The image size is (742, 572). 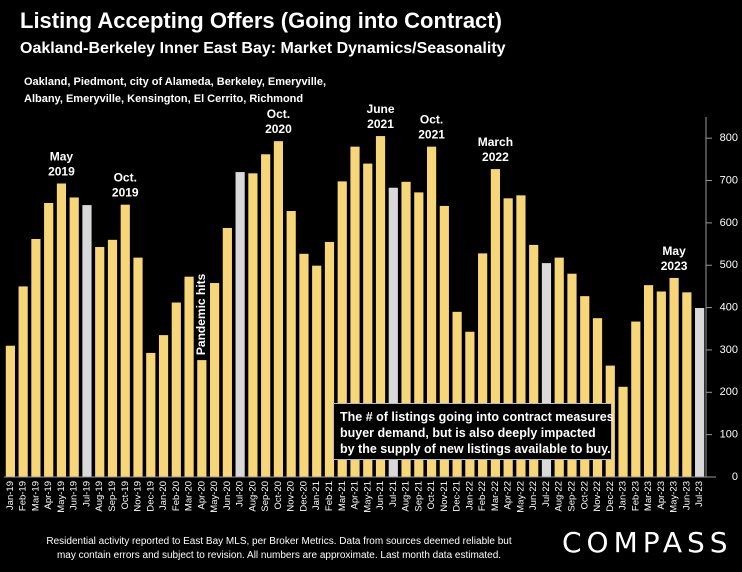 What do you see at coordinates (291, 496) in the screenshot?
I see `x-tick-label: Nov-20` at bounding box center [291, 496].